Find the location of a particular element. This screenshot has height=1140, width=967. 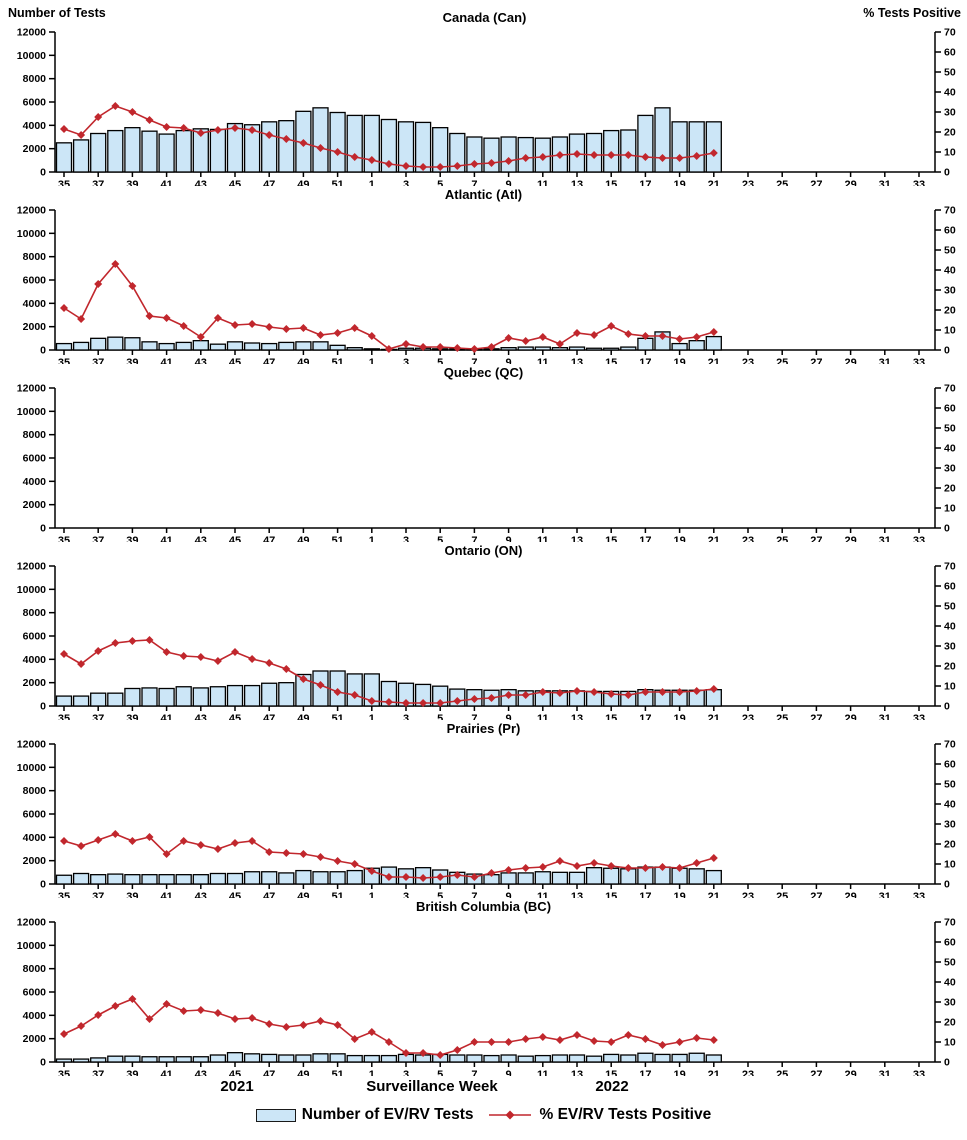

svg-text: 4000 is located at coordinates (35, 304).